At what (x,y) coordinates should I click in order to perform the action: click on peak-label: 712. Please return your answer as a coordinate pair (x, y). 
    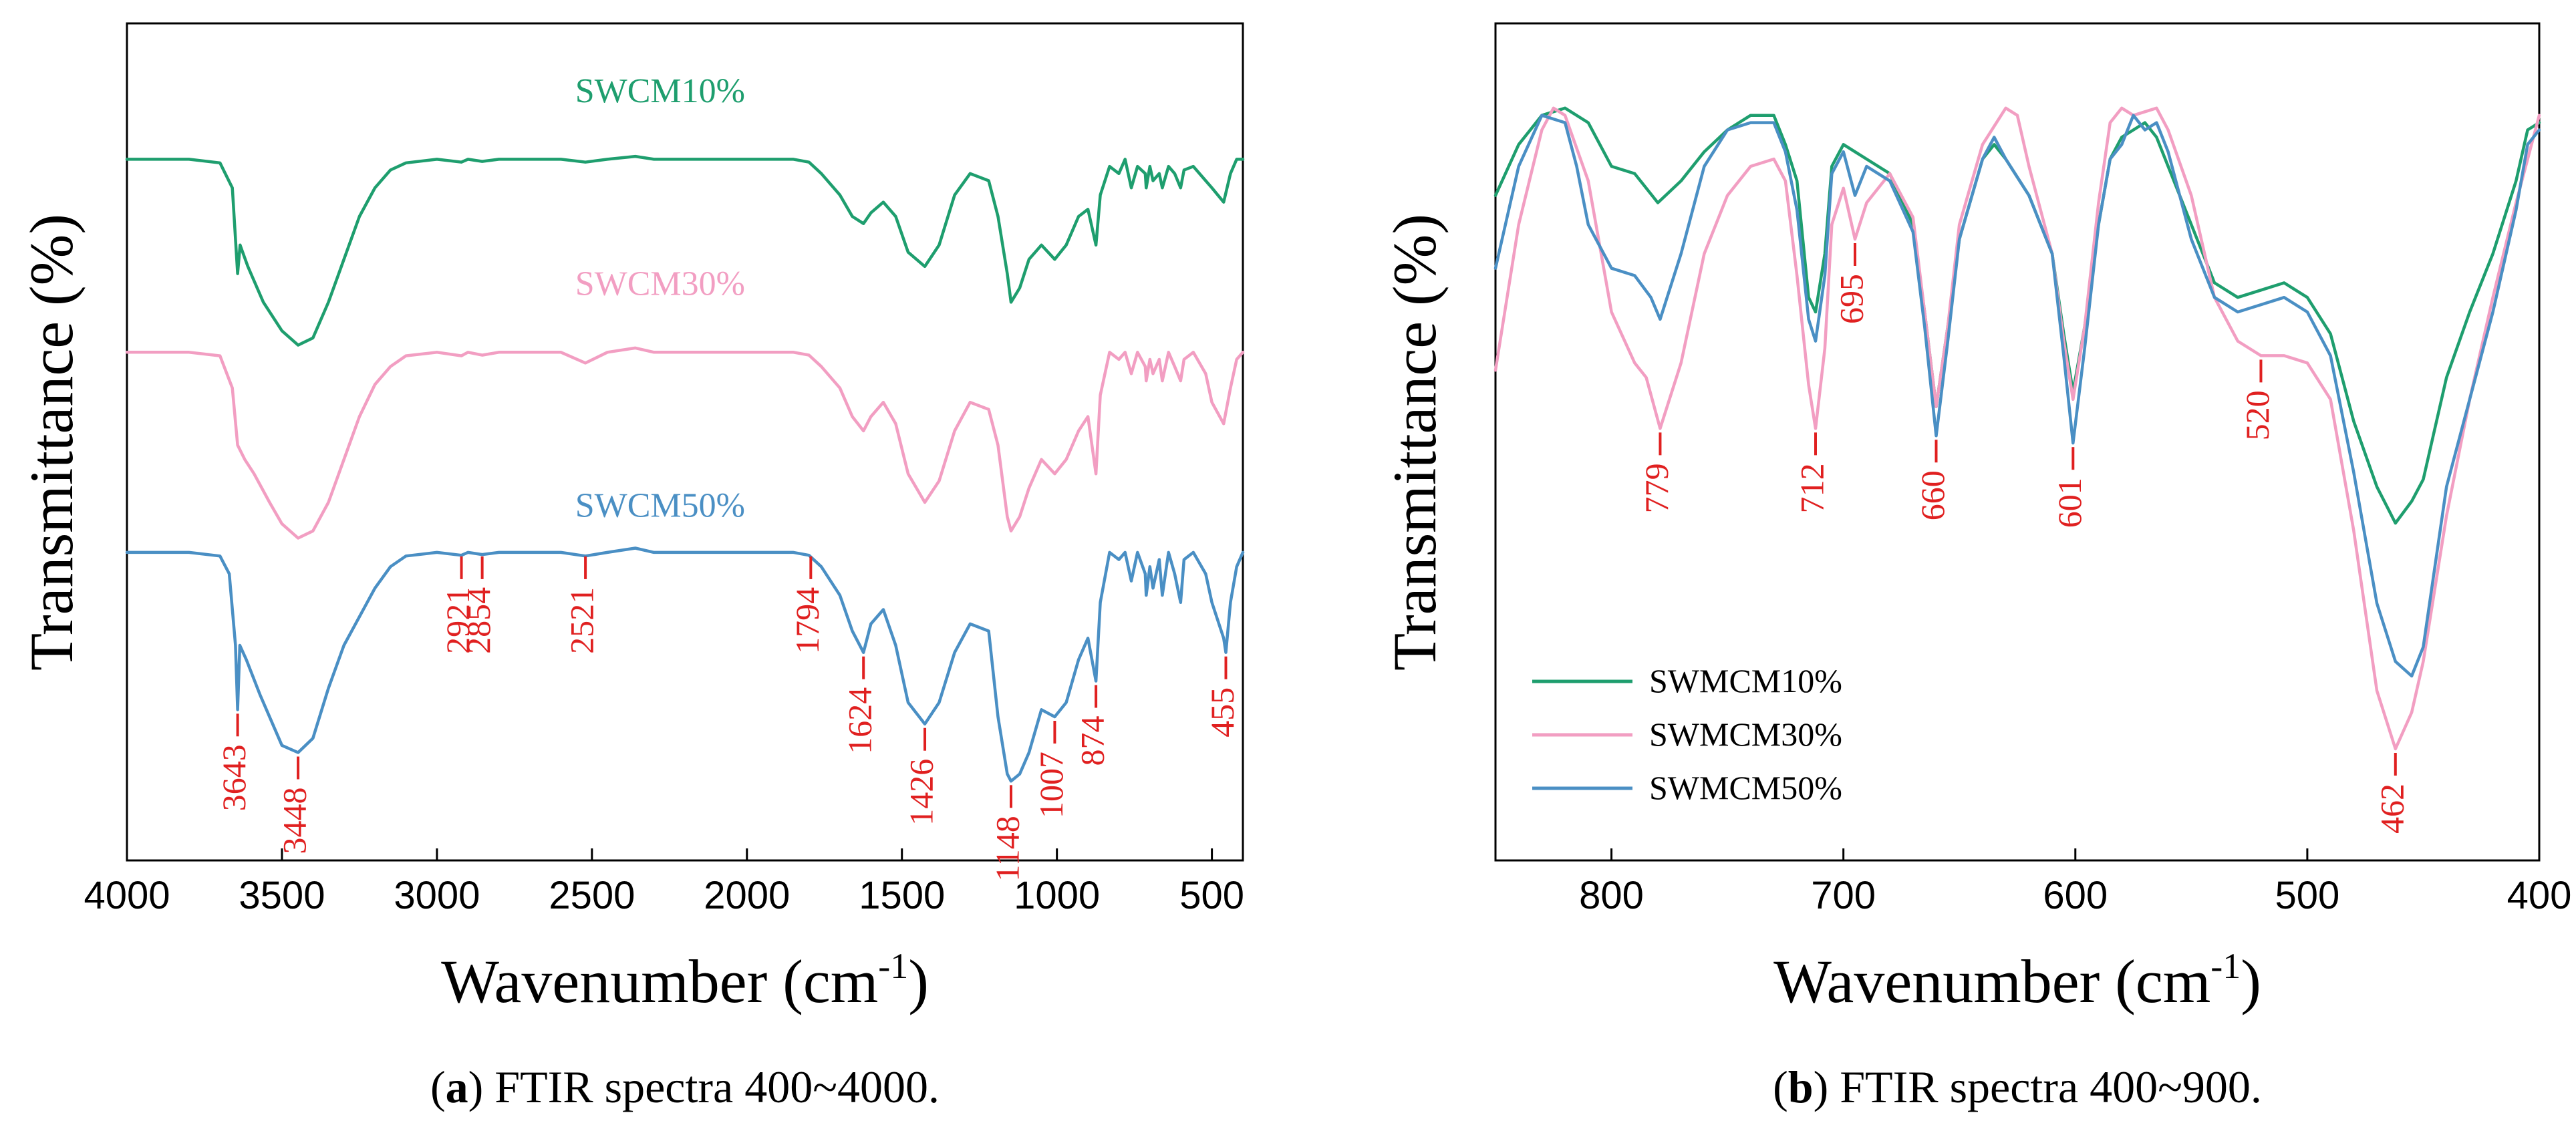
    Looking at the image, I should click on (1811, 488).